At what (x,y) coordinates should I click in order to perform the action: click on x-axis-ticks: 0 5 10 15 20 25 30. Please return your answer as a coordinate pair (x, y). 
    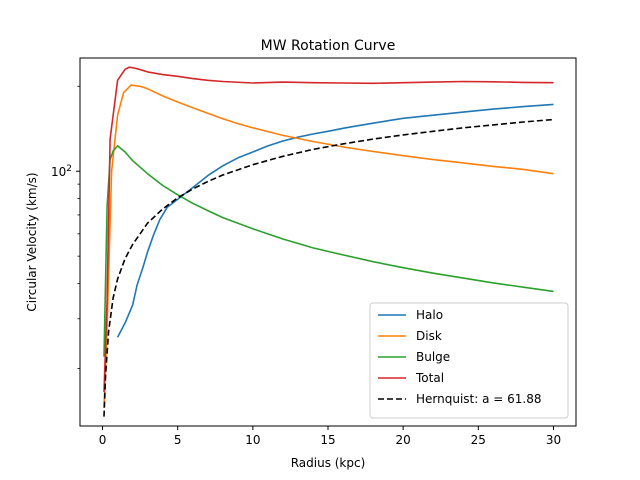
    Looking at the image, I should click on (330, 436).